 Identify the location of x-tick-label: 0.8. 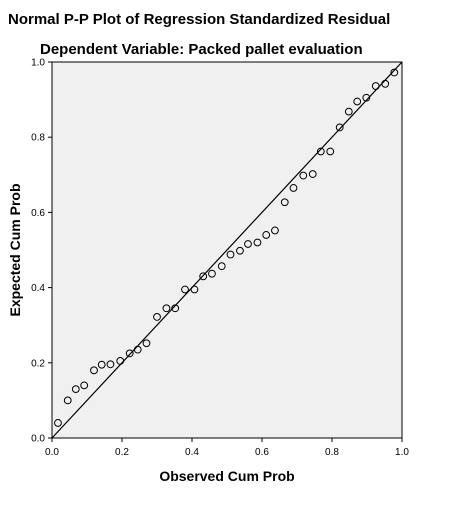
(332, 452).